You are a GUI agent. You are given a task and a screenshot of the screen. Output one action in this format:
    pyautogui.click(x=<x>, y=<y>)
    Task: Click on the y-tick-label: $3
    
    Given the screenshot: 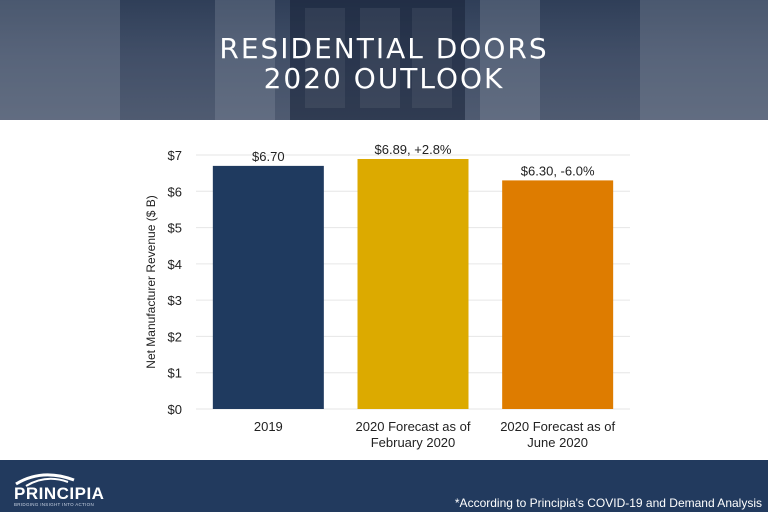 What is the action you would take?
    pyautogui.click(x=175, y=300)
    